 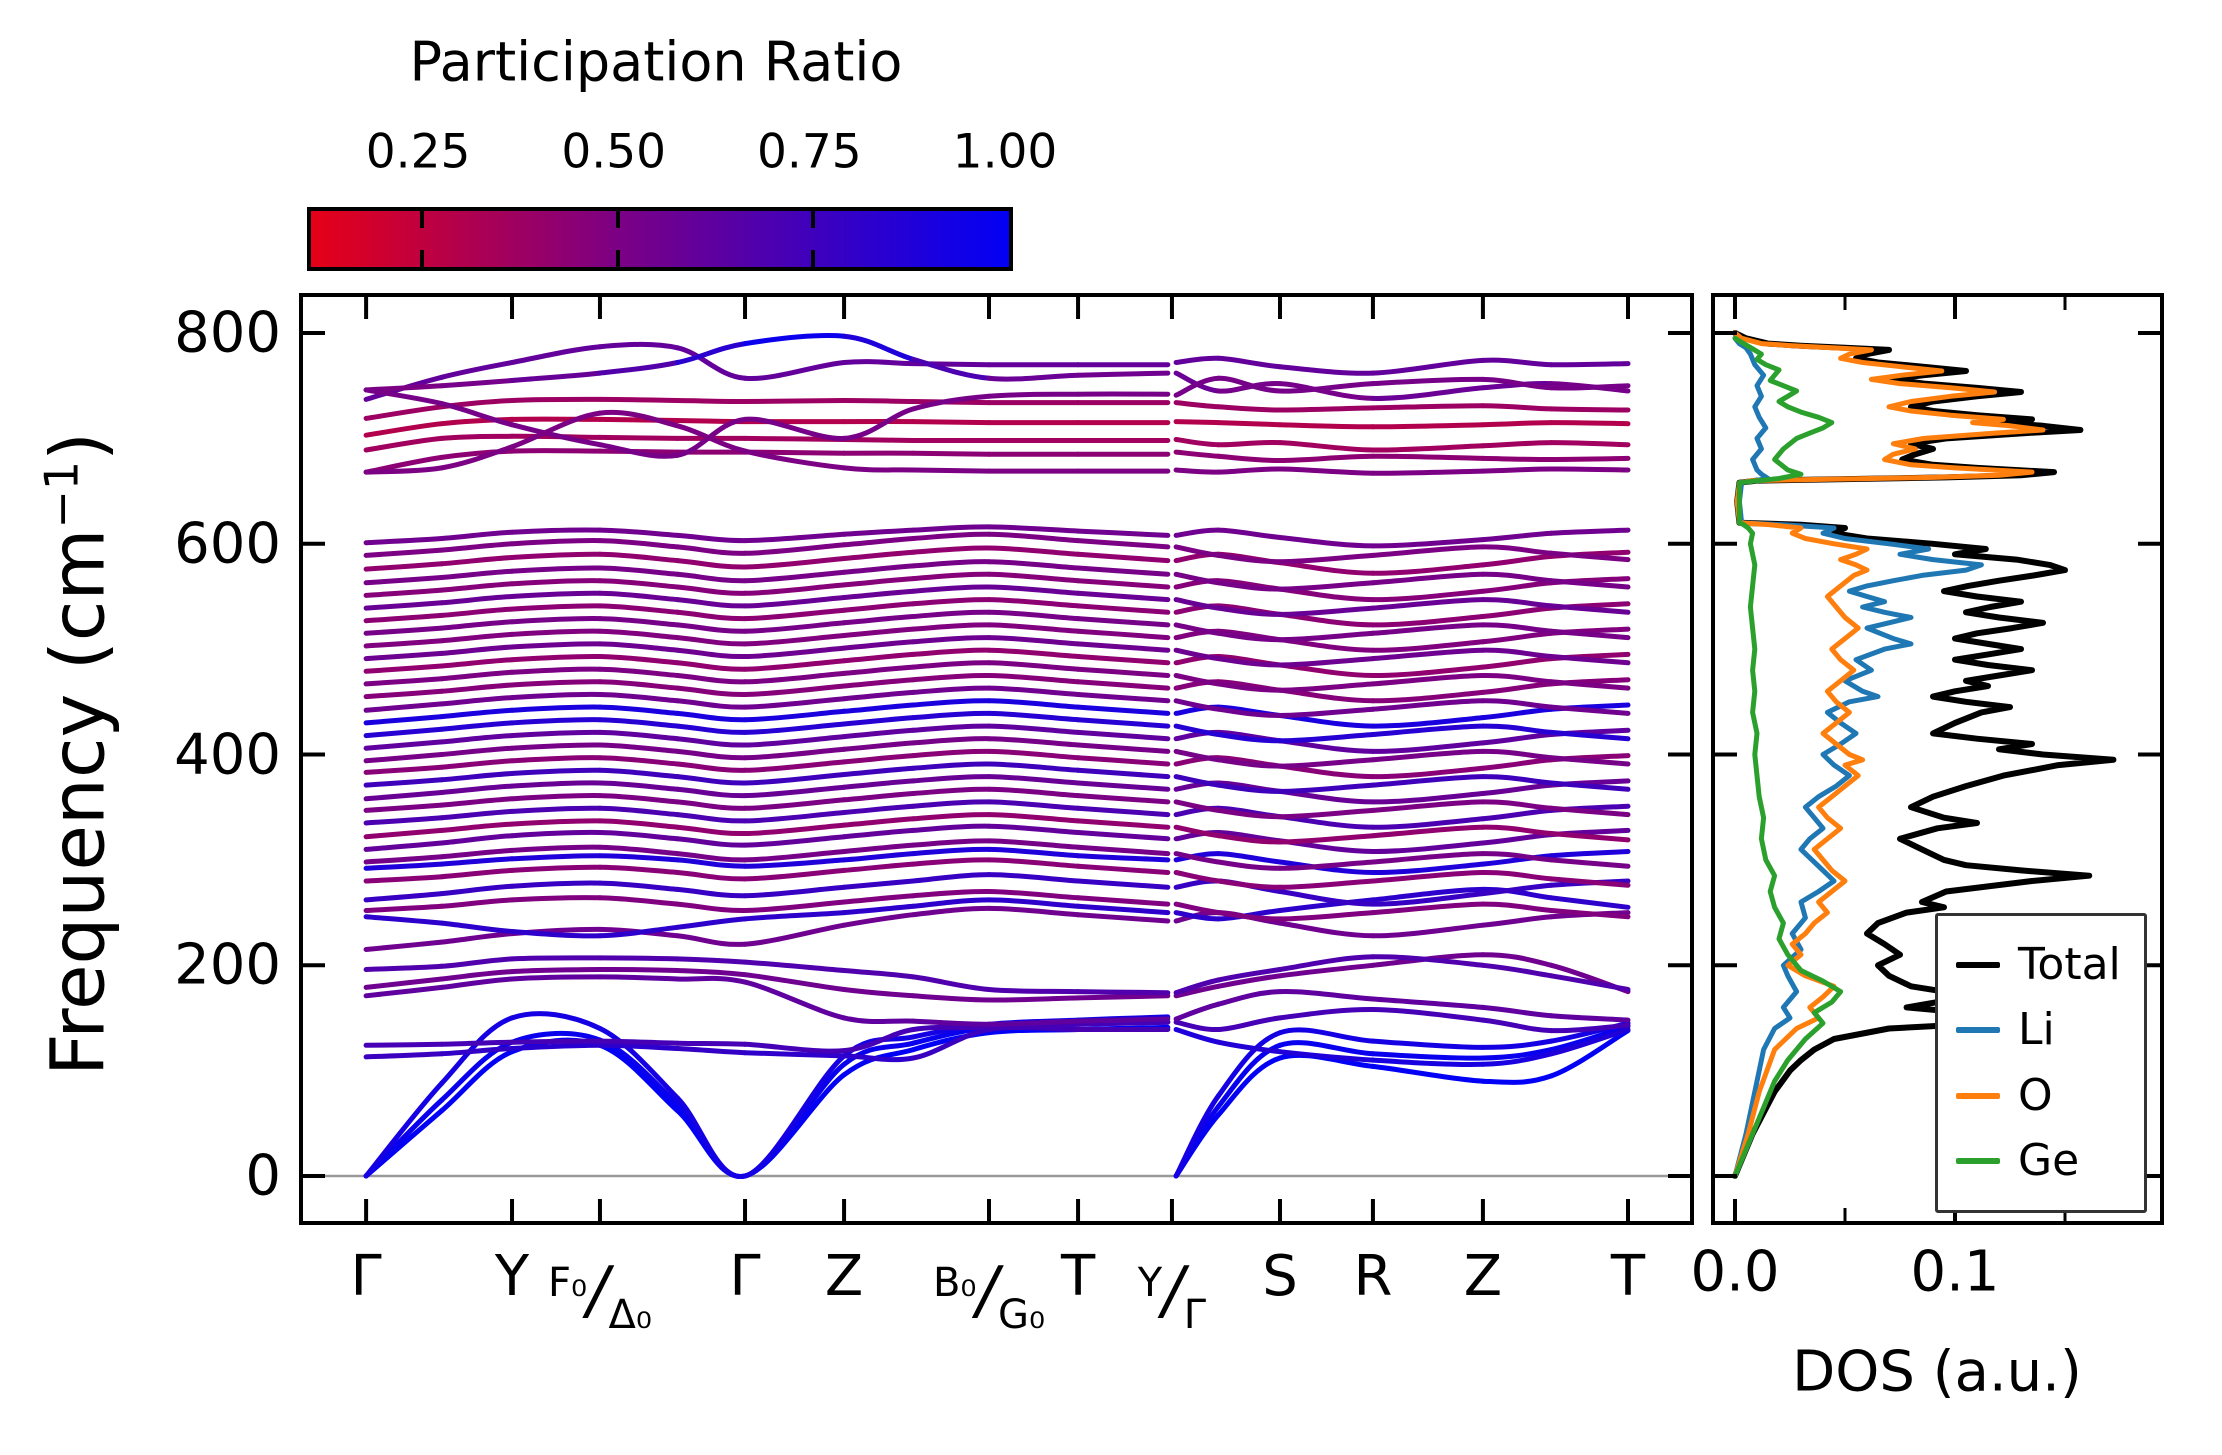 I want to click on legend-label: Ge, so click(x=2049, y=1160).